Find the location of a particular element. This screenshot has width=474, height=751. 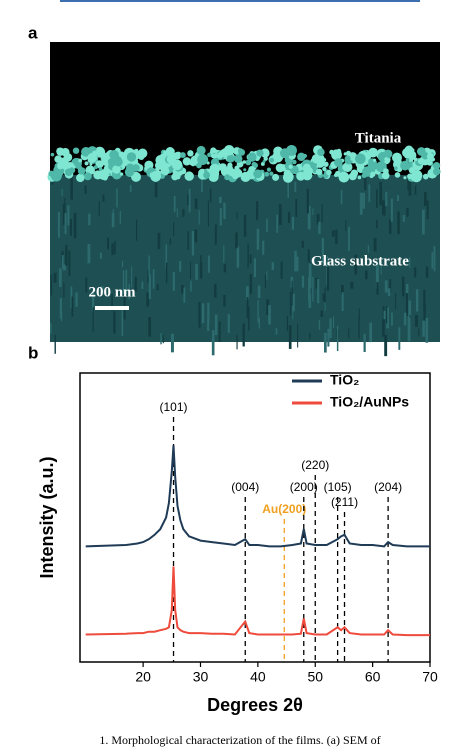

x-tick-label: 40 is located at coordinates (258, 677).